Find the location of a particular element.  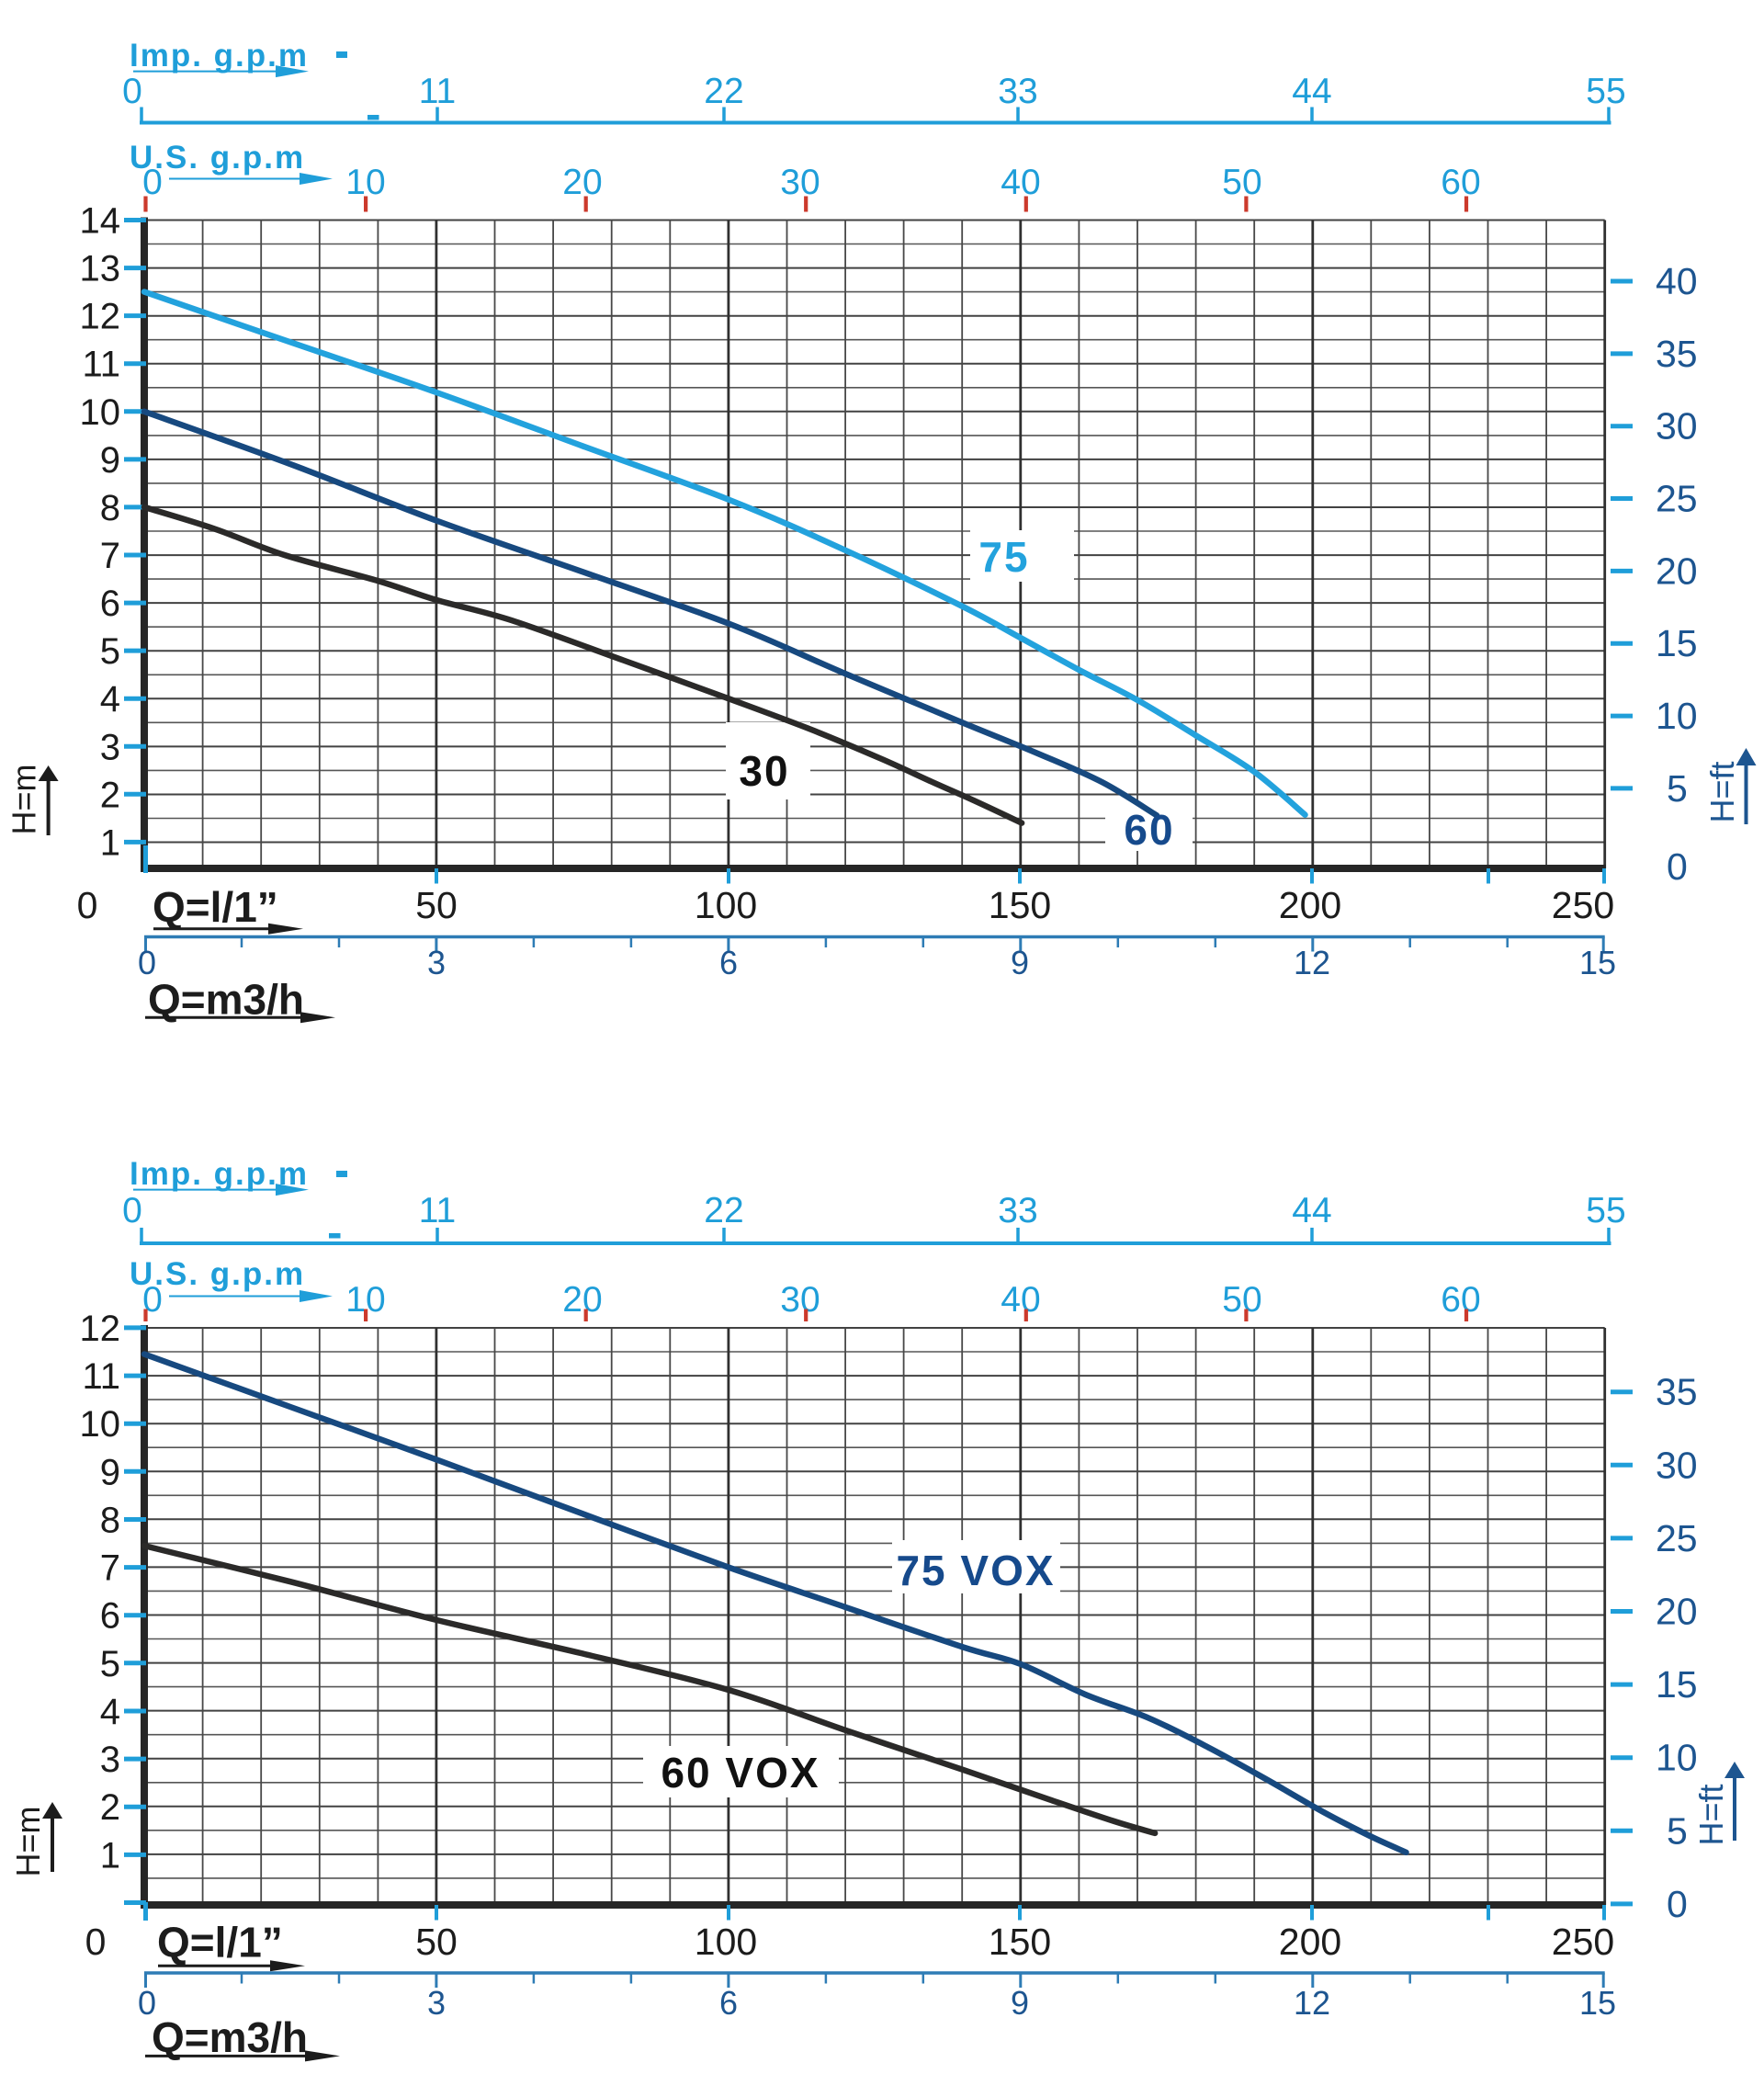

svg-text: 75 is located at coordinates (1004, 557).